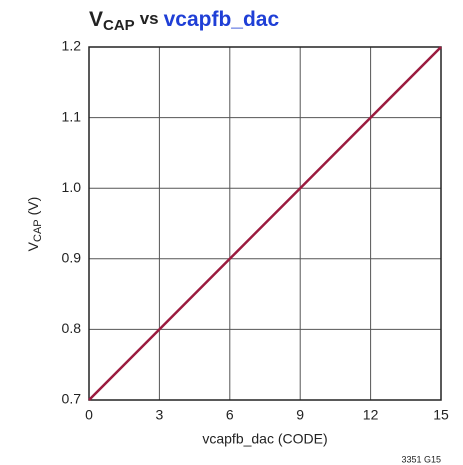  Describe the element at coordinates (72, 187) in the screenshot. I see `y-tick-label: 1.0` at that location.